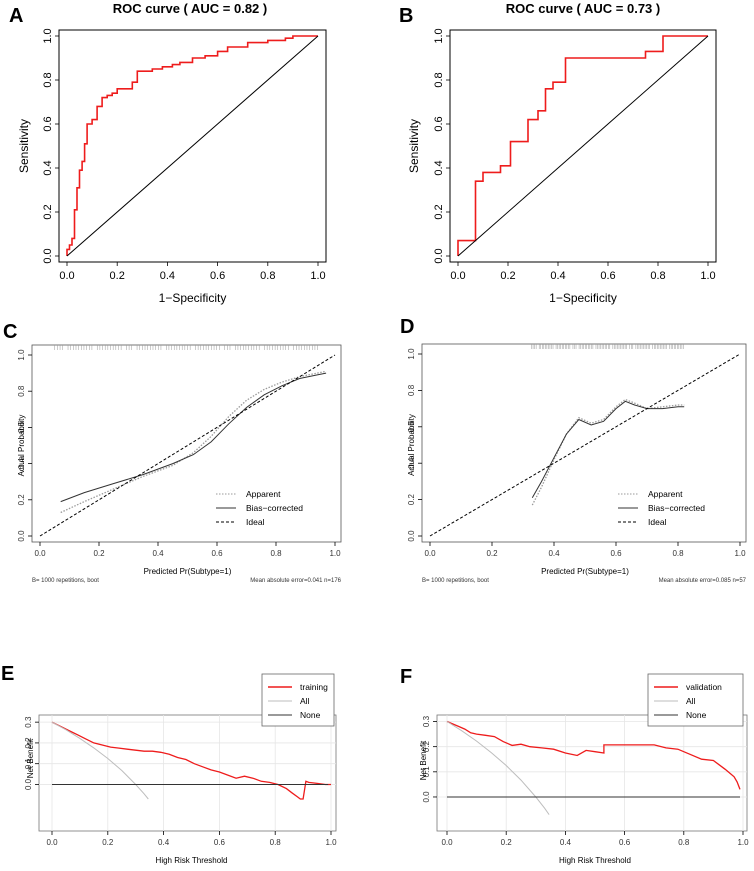  What do you see at coordinates (48, 123) in the screenshot?
I see `y-tick-label: 0.6` at bounding box center [48, 123].